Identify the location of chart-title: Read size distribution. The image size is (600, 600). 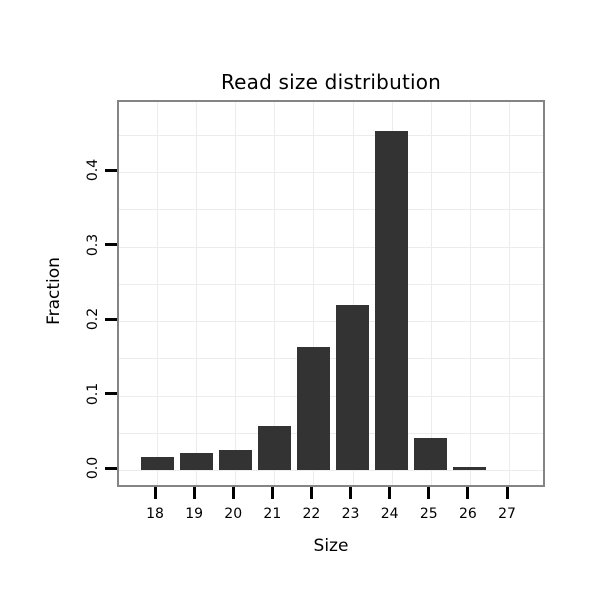
(331, 82).